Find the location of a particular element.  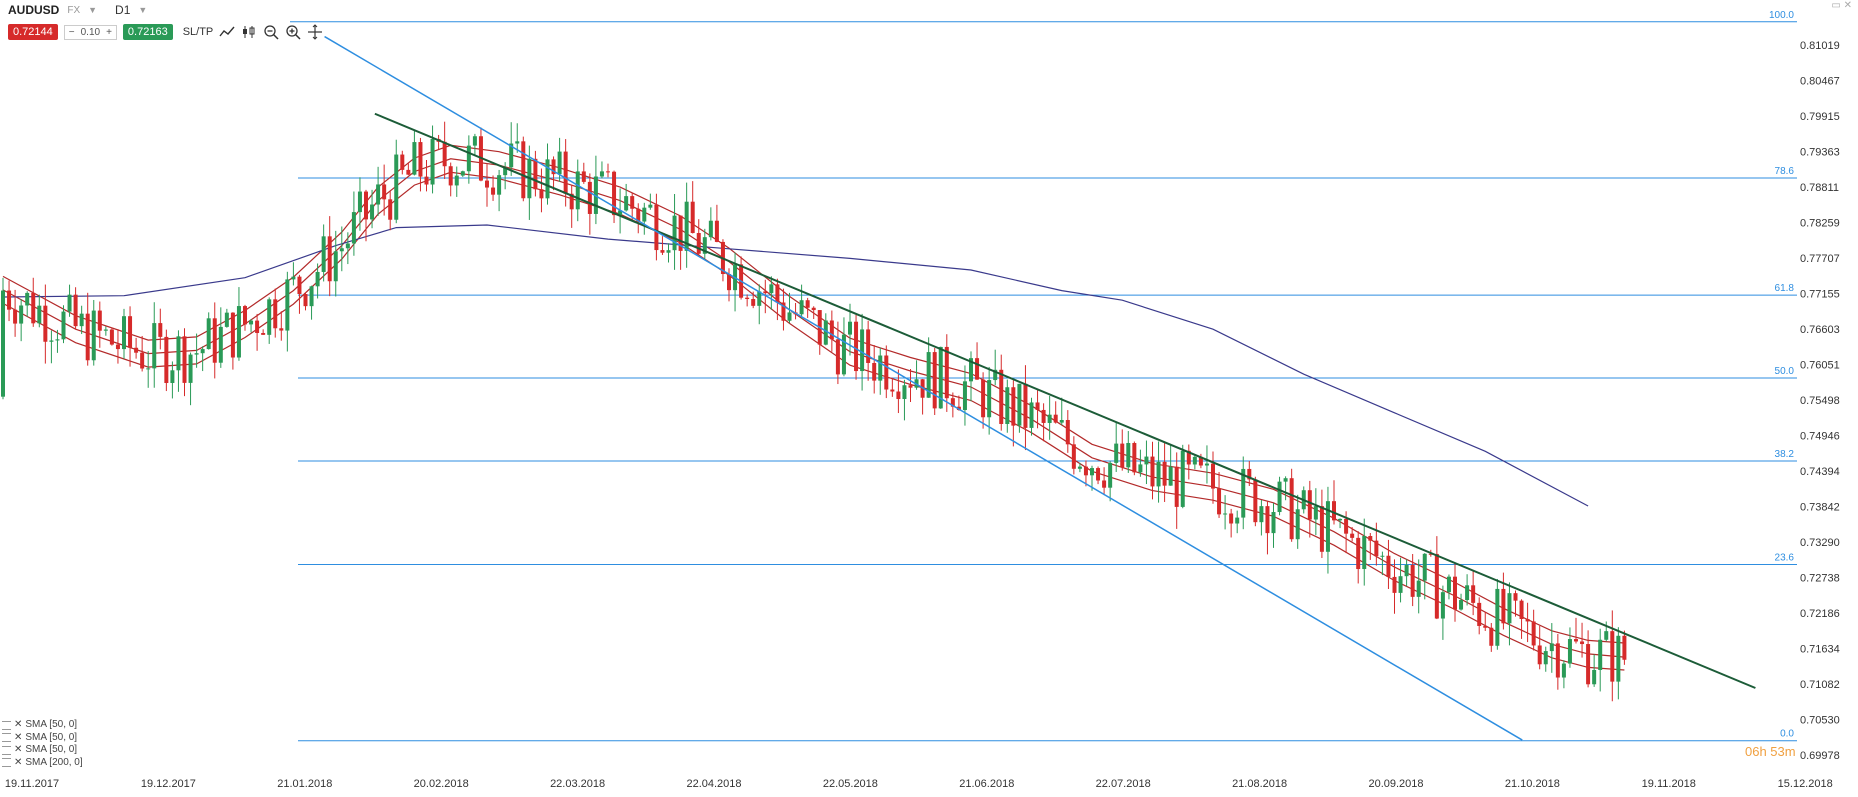

y-tick-label: 0.76603 is located at coordinates (1820, 330).